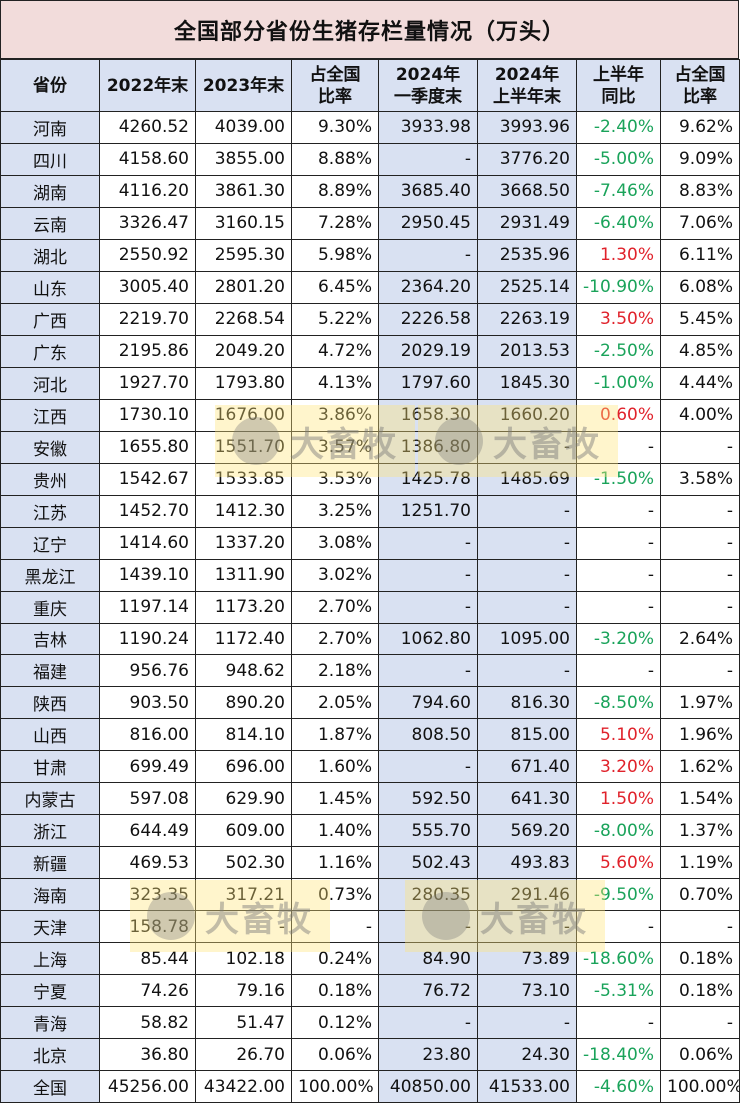 The image size is (741, 1103). I want to click on table-row: 辽宁 1414.60 1337.20 3.08% - - - -, so click(370, 543).